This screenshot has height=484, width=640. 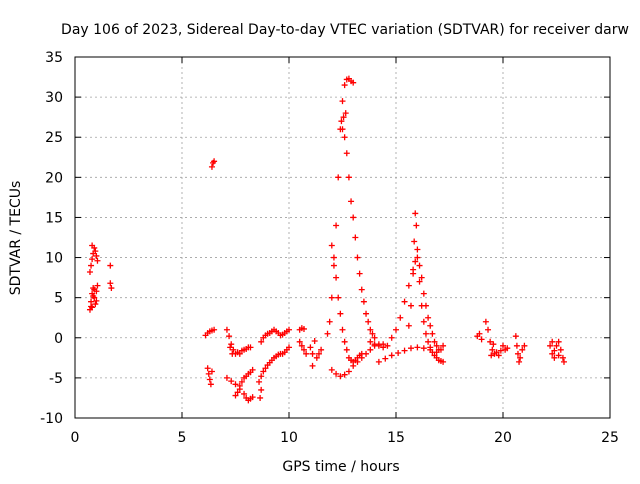 What do you see at coordinates (275, 335) in the screenshot?
I see `series-arc-9a` at bounding box center [275, 335].